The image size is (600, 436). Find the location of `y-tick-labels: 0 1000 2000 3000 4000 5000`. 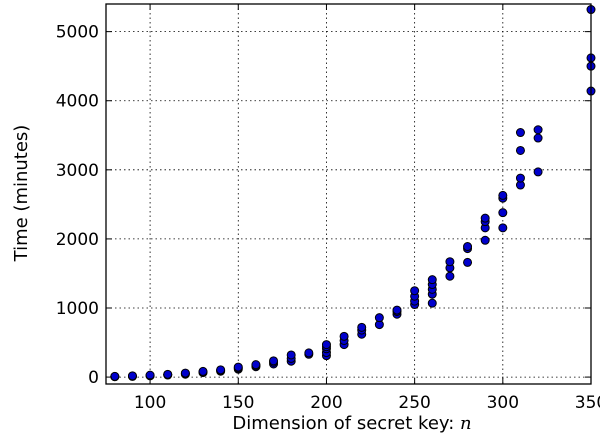

y-tick-labels: 0 1000 2000 3000 4000 5000 is located at coordinates (77, 205).